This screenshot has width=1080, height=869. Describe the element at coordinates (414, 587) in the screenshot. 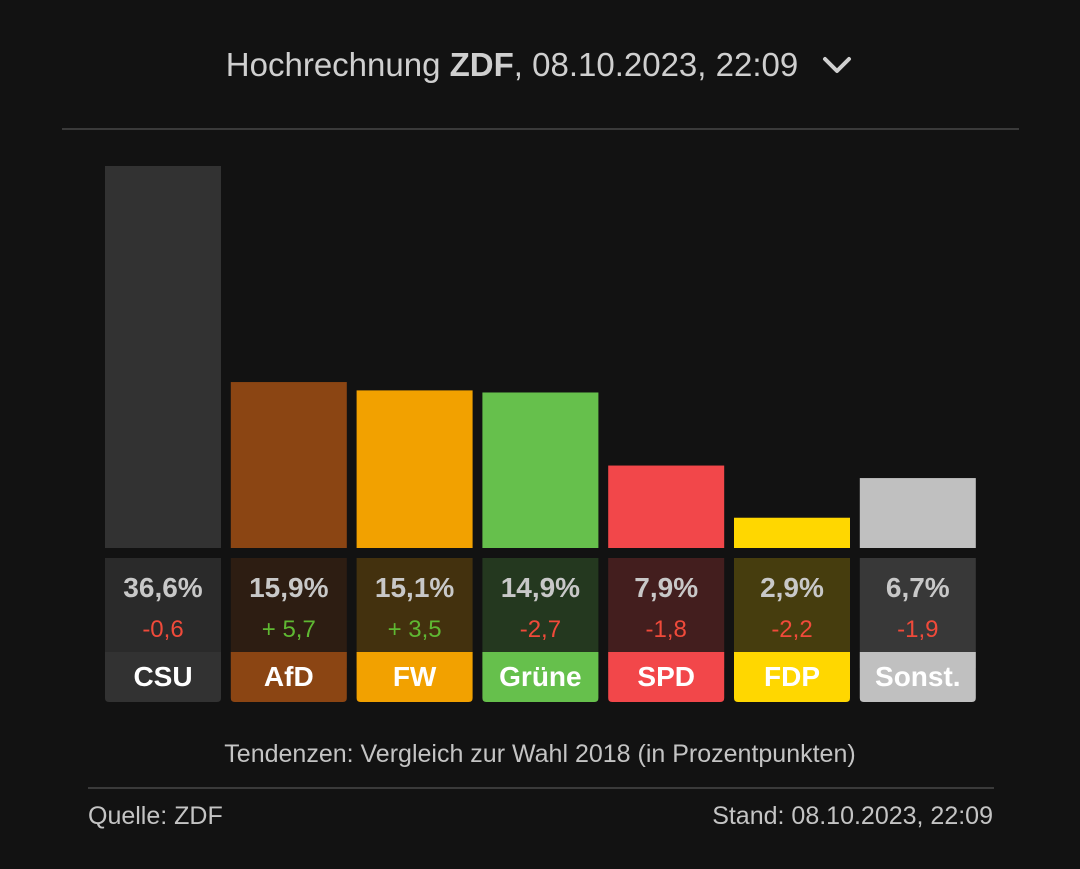

I see `value-label-fw: 15,1%` at that location.